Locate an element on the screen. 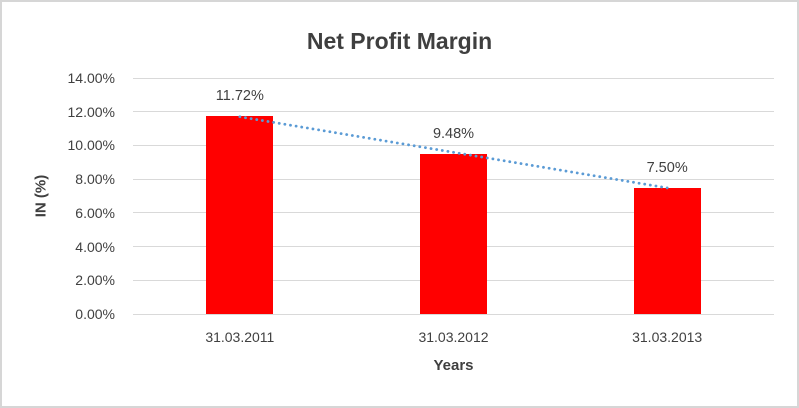 The width and height of the screenshot is (799, 408). data-label: 7.50% is located at coordinates (667, 167).